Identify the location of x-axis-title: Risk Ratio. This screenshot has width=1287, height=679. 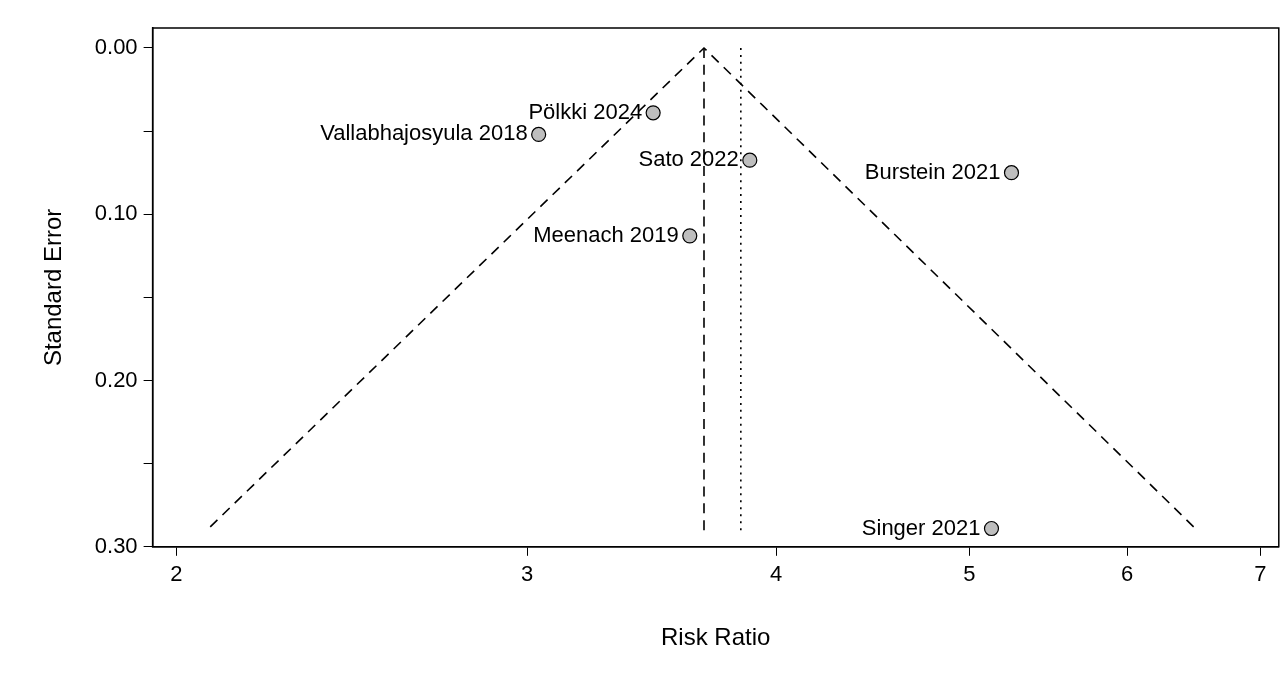
(716, 637).